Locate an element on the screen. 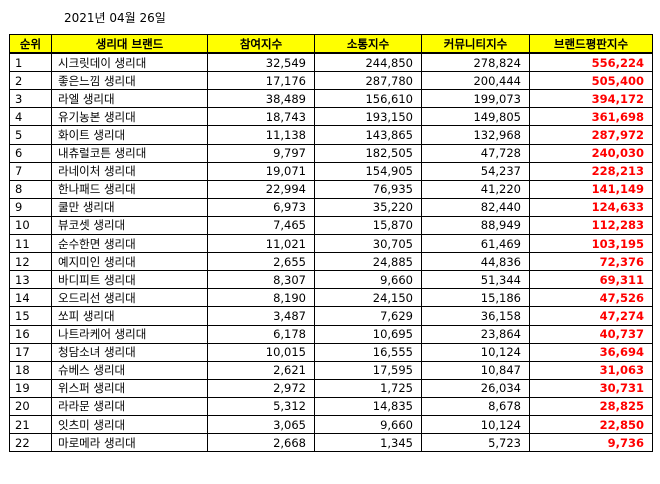  table-row: 9 쿨만 생리대 6,973 35,220 82,440 124,633 is located at coordinates (331, 207).